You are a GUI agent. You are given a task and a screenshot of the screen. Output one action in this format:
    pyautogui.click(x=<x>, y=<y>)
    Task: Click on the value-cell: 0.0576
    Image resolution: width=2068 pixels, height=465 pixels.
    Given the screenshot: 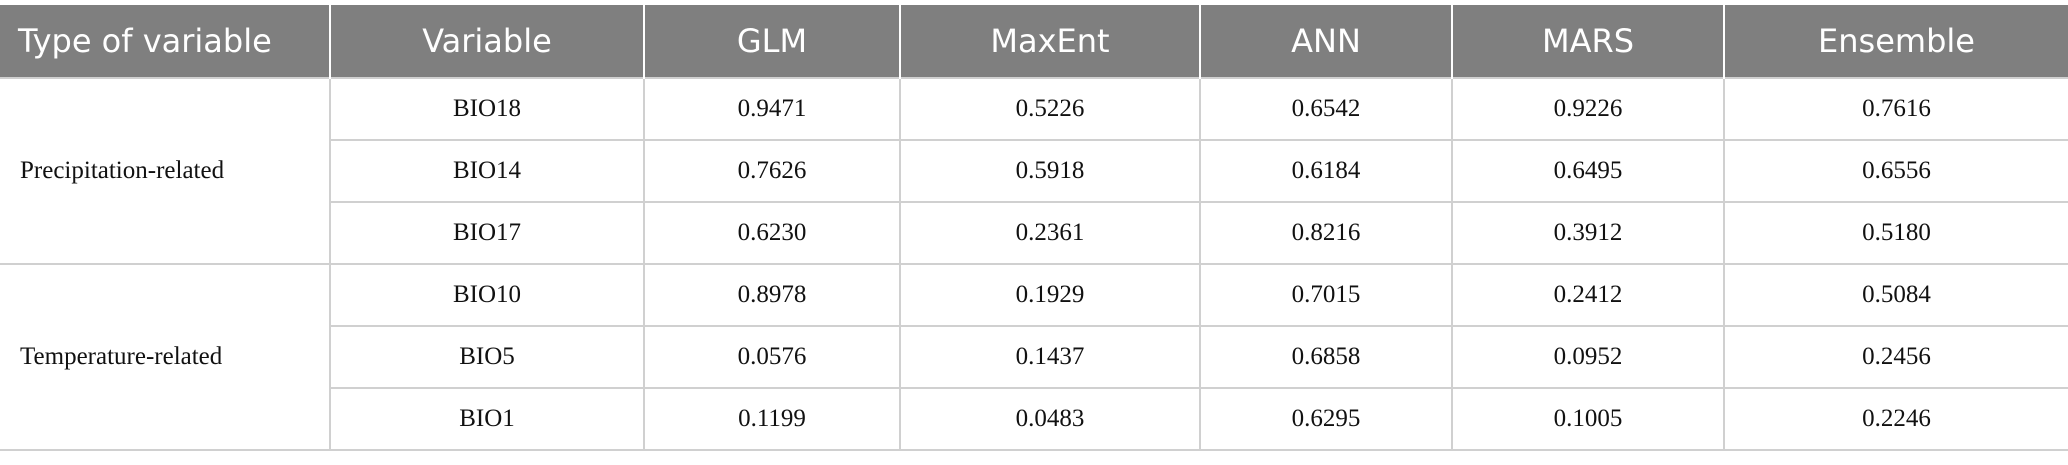 What is the action you would take?
    pyautogui.click(x=772, y=357)
    